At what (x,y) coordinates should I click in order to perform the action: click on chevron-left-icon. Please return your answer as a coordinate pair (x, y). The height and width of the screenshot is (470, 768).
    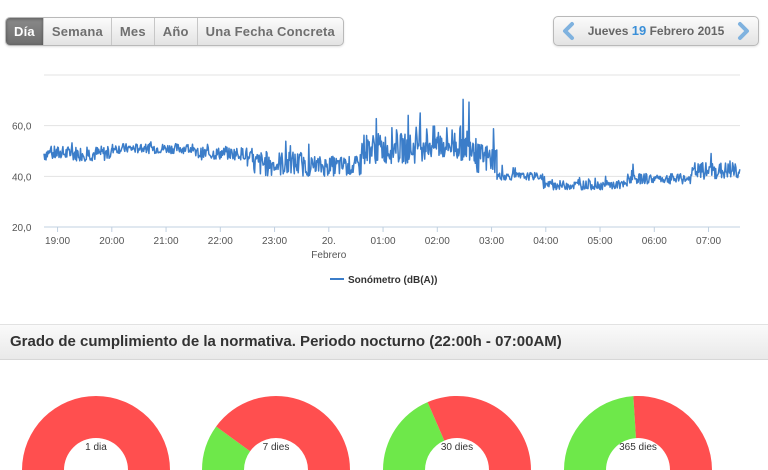
    Looking at the image, I should click on (569, 31).